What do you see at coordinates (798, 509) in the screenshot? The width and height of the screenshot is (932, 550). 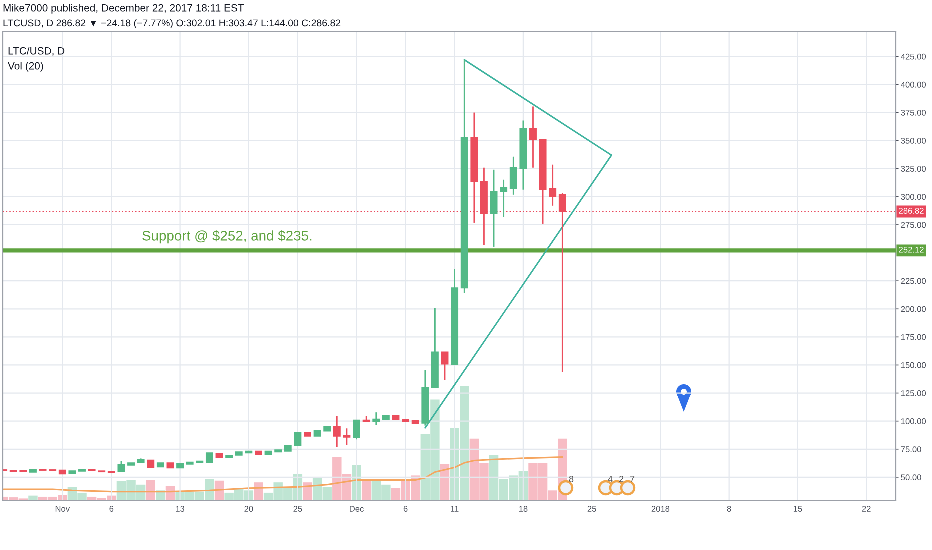 I see `x-tick-label: 15` at bounding box center [798, 509].